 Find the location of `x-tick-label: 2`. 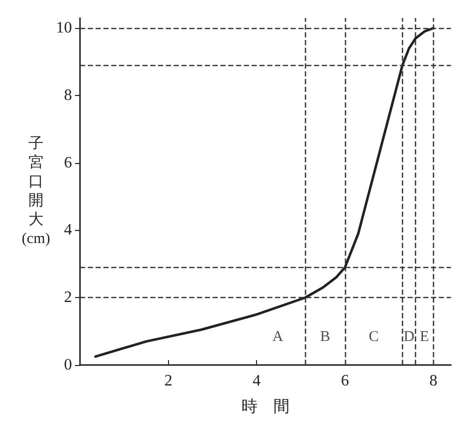

x-tick-label: 2 is located at coordinates (168, 381).